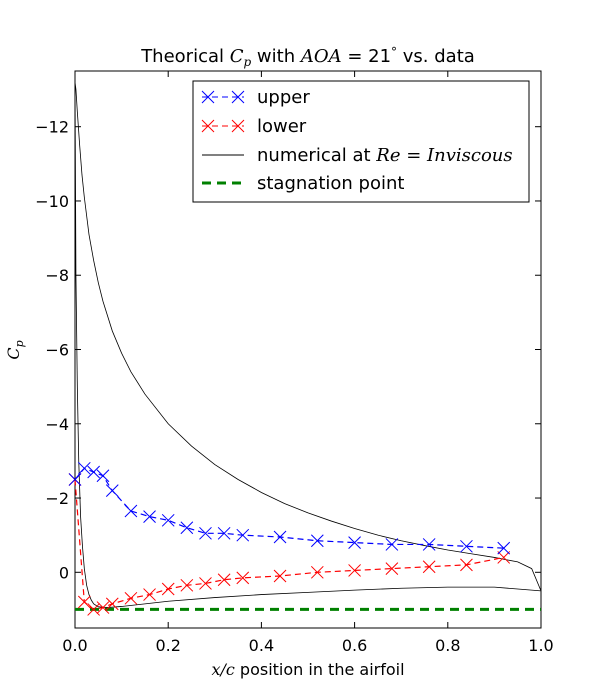 The image size is (600, 700). I want to click on series-line-upper, so click(289, 508).